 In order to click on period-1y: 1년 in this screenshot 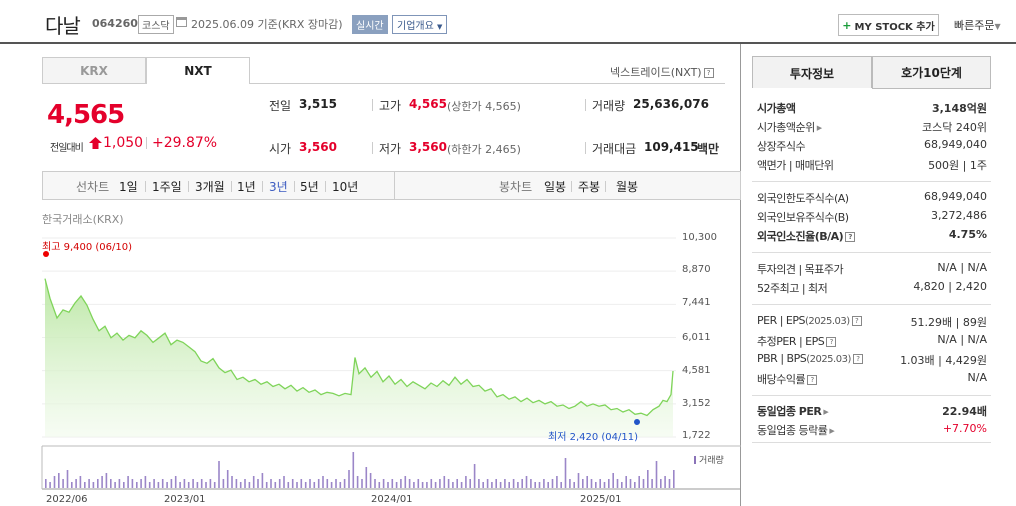, I will do `click(246, 187)`.